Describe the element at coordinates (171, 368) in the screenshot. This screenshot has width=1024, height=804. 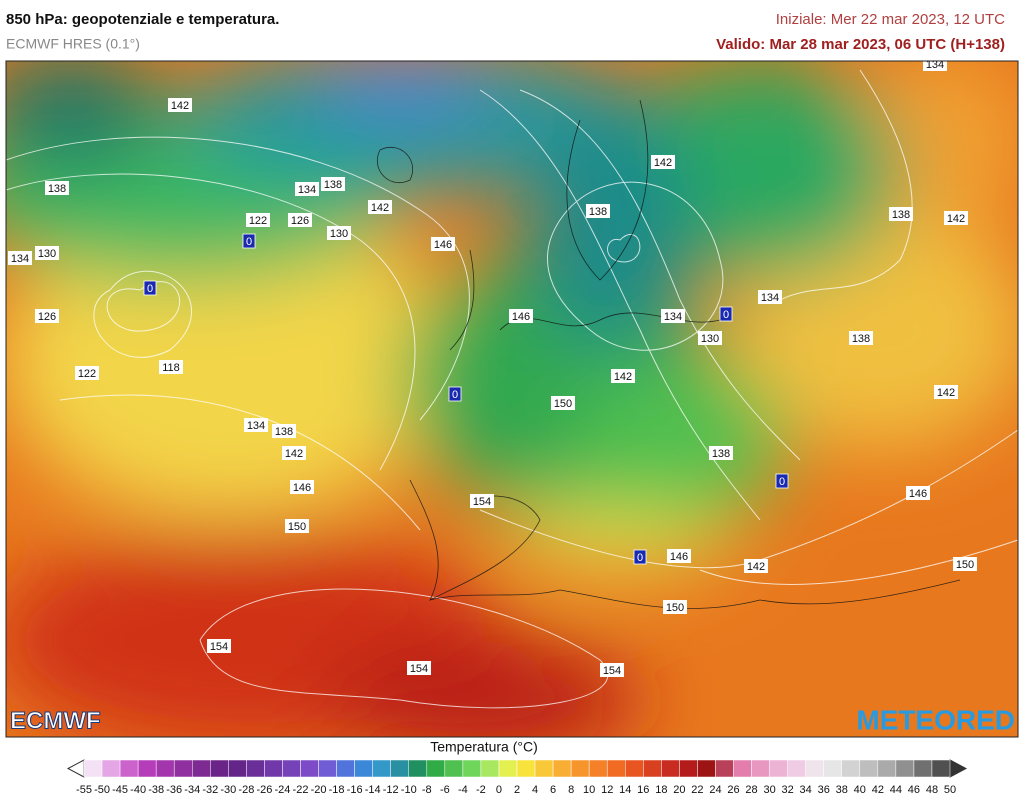
I see `contour-value: 118` at that location.